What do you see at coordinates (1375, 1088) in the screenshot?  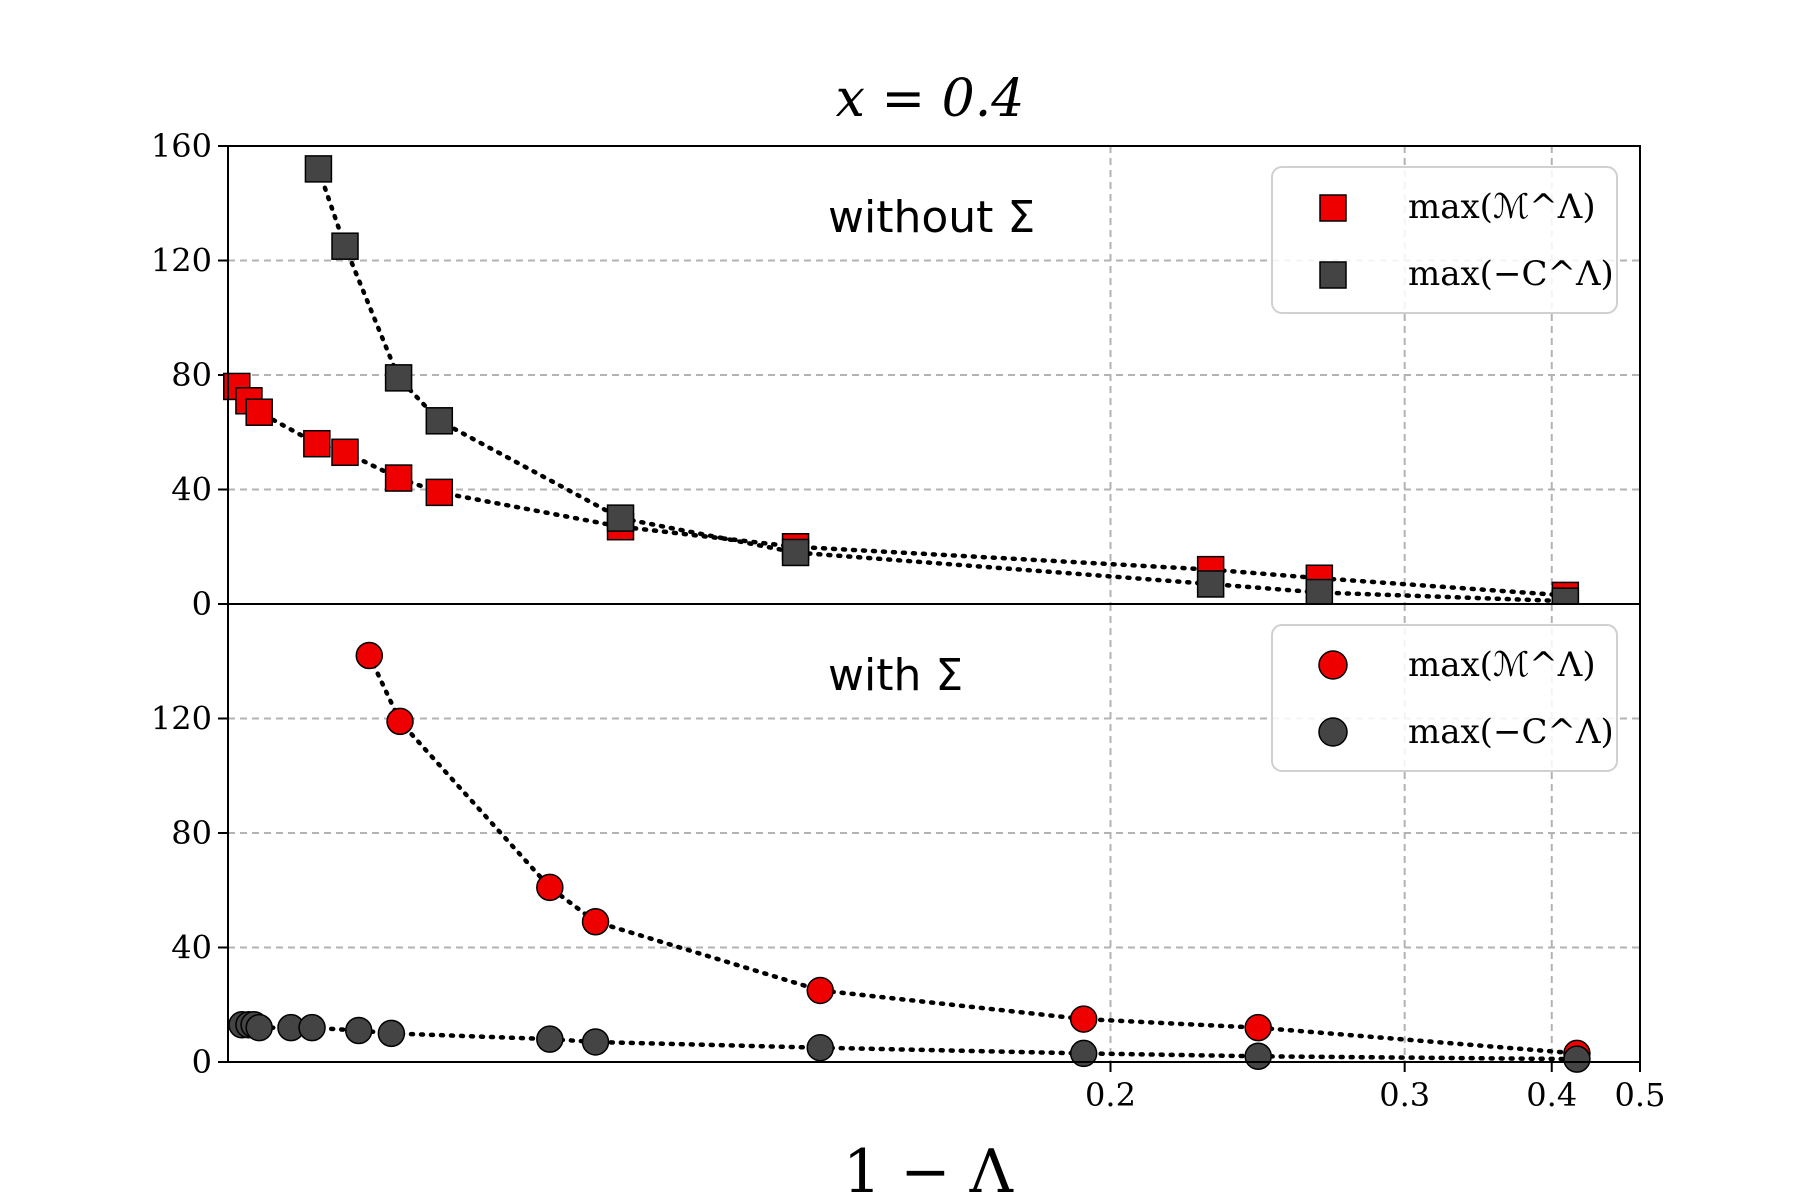 I see `bottom-x-ticks: 0.2 0.3 0.4 0.5` at bounding box center [1375, 1088].